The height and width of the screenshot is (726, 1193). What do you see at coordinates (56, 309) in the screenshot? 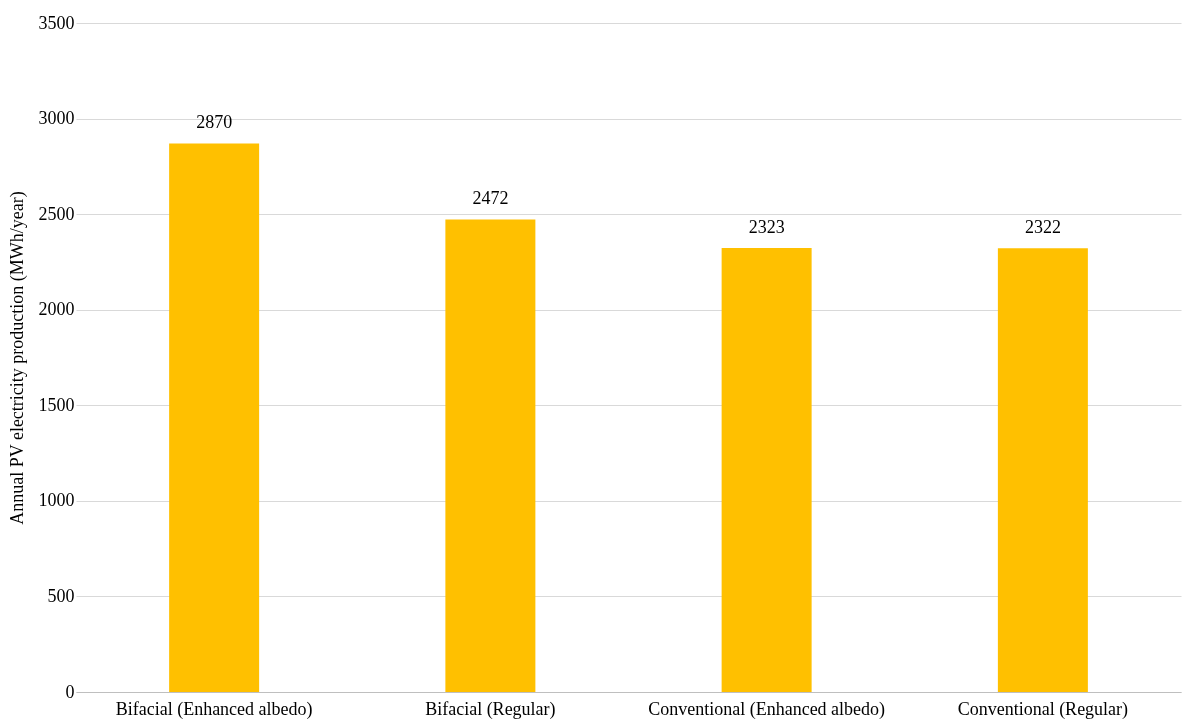
I see `y-tick-label: 2000` at bounding box center [56, 309].